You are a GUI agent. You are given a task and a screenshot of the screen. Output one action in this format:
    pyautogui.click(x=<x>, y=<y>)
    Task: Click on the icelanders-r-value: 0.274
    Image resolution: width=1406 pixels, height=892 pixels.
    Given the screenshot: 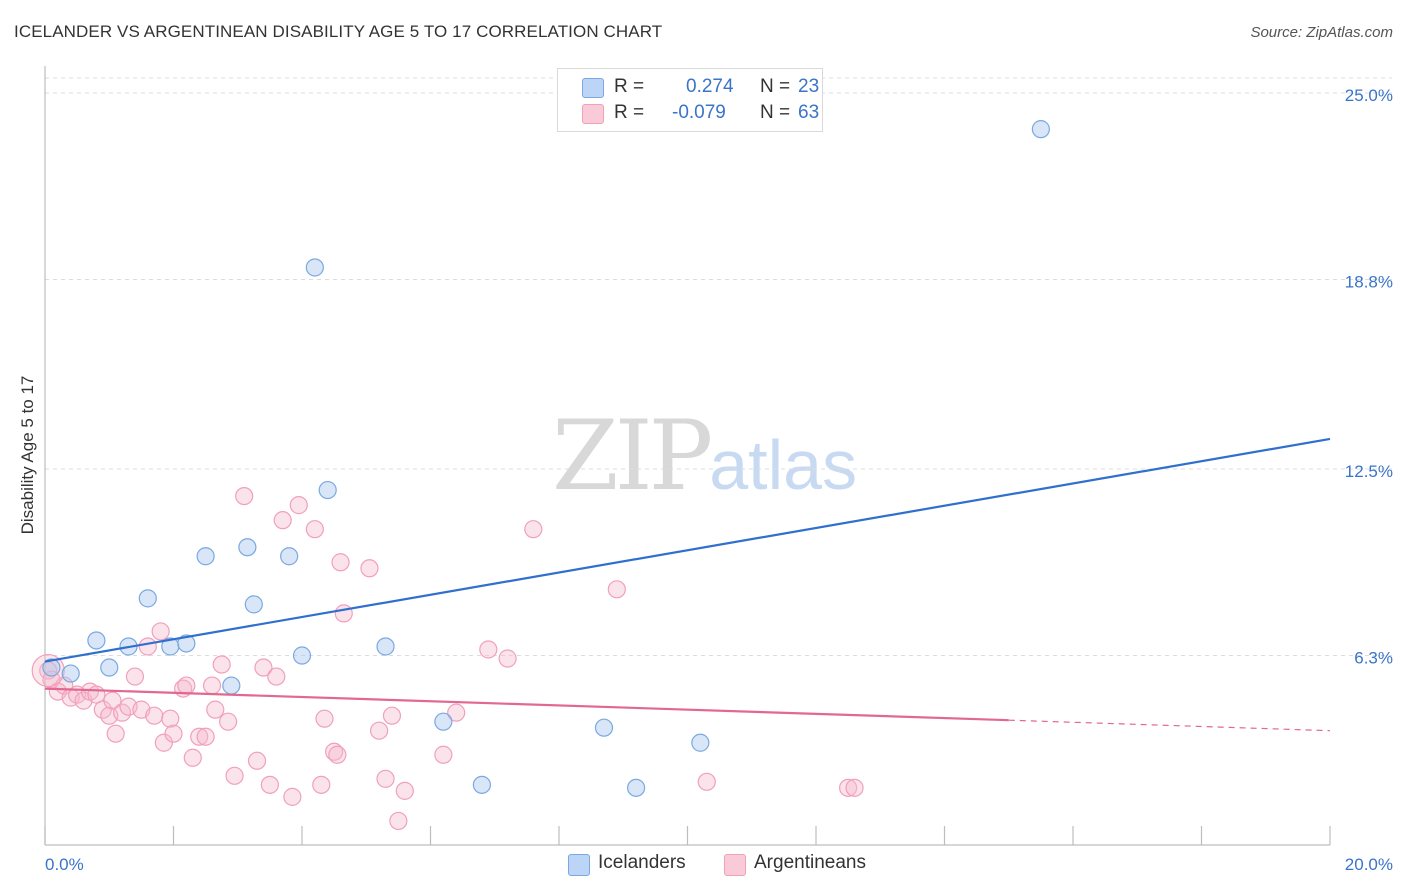 What is the action you would take?
    pyautogui.click(x=710, y=86)
    